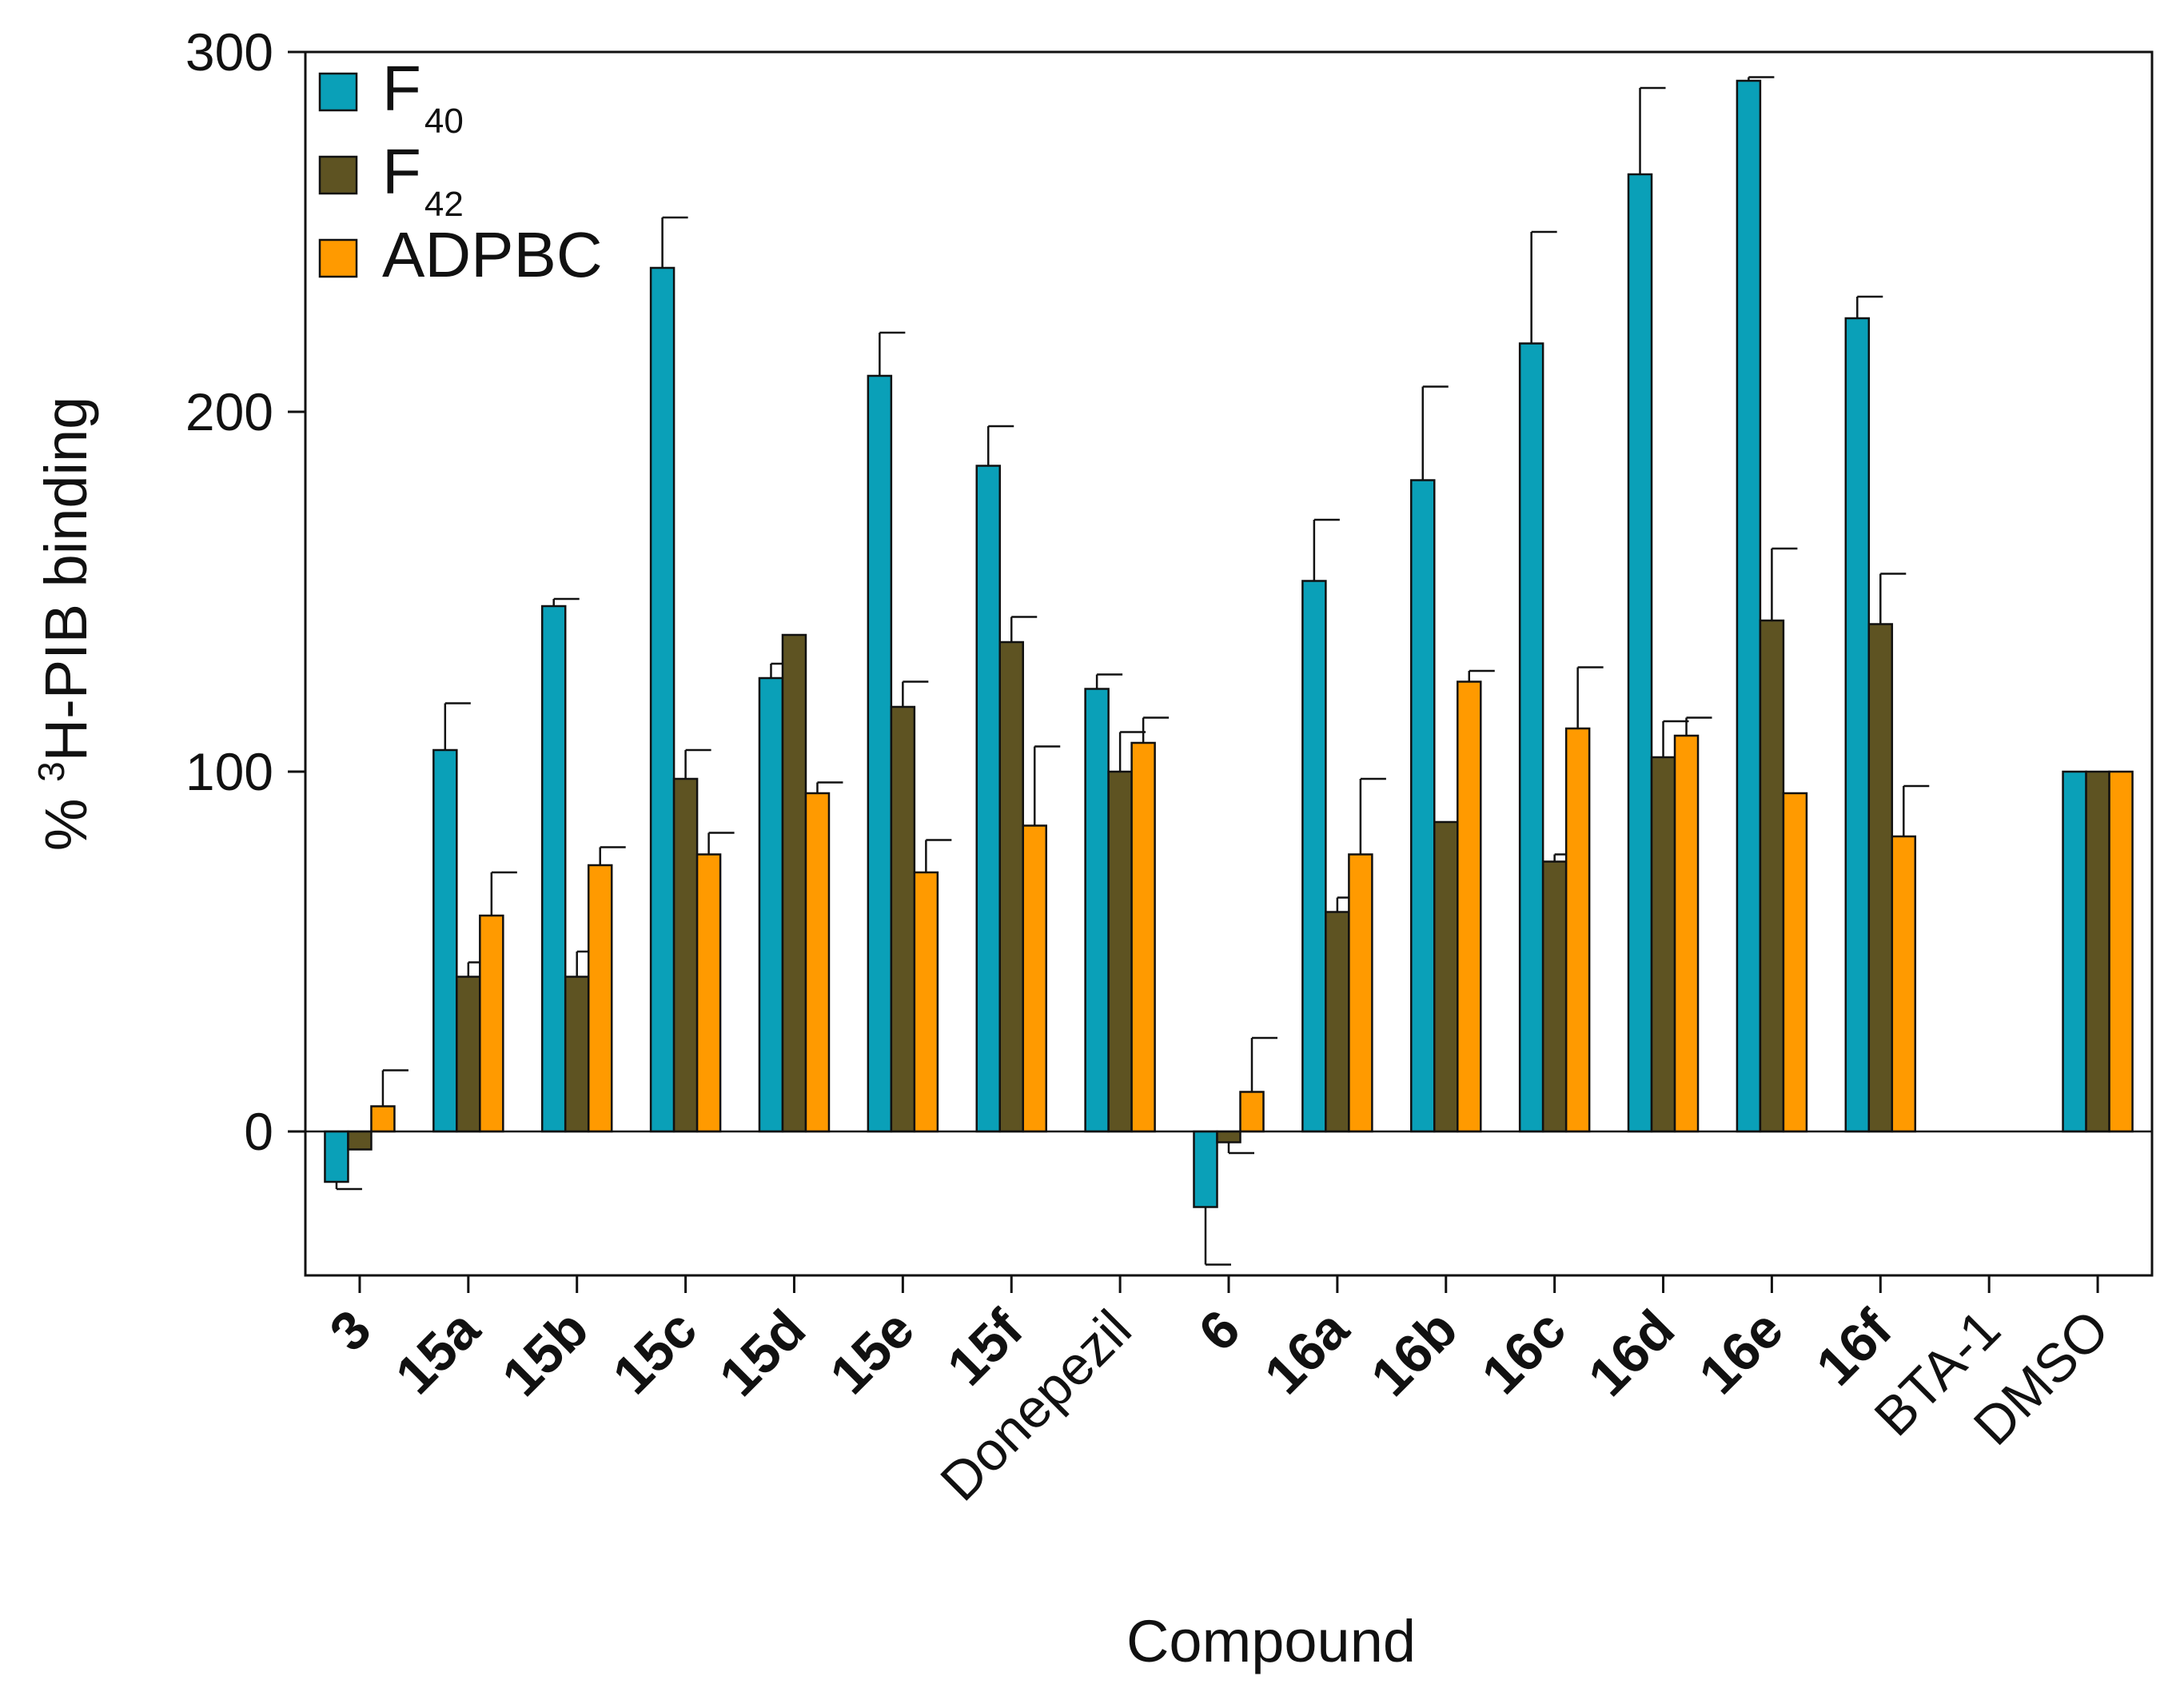 This screenshot has width=2184, height=1696. What do you see at coordinates (1414, 1353) in the screenshot?
I see `x-tick-label-16b: 16b` at bounding box center [1414, 1353].